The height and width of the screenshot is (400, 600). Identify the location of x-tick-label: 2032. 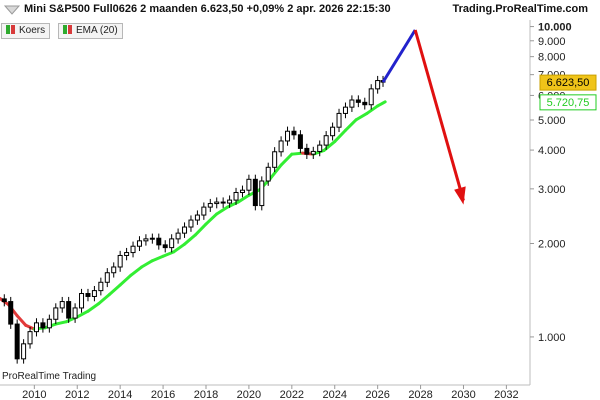
(506, 394).